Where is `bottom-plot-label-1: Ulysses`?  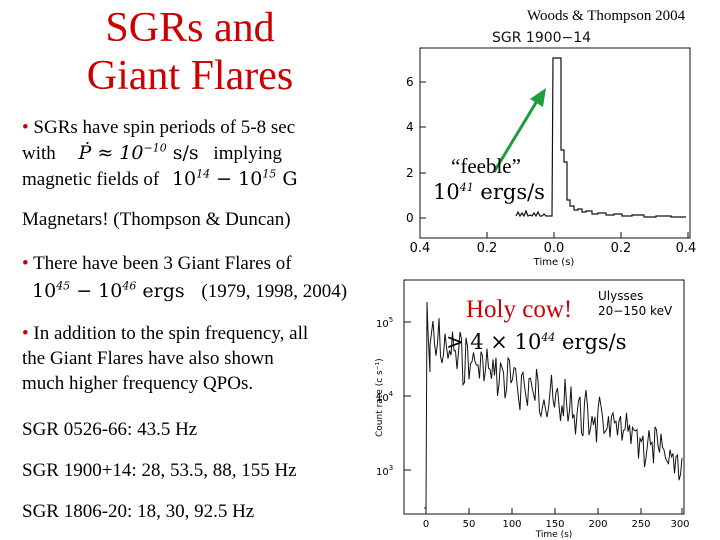
bottom-plot-label-1: Ulysses is located at coordinates (620, 296).